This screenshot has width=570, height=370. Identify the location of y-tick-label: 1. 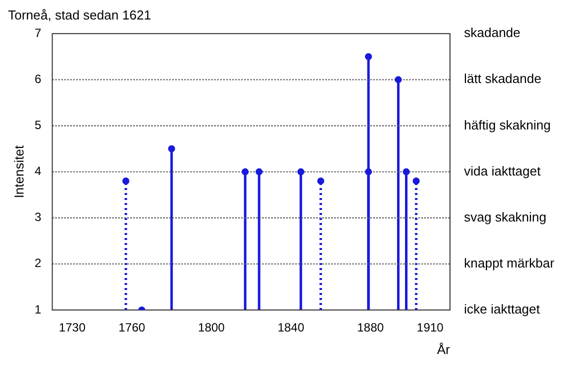
(38, 309).